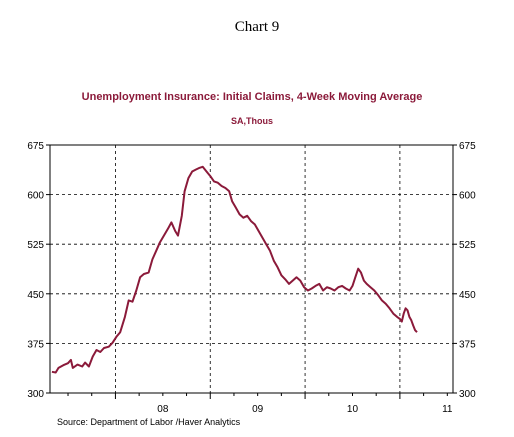  I want to click on x-tick-label: 10, so click(353, 409).